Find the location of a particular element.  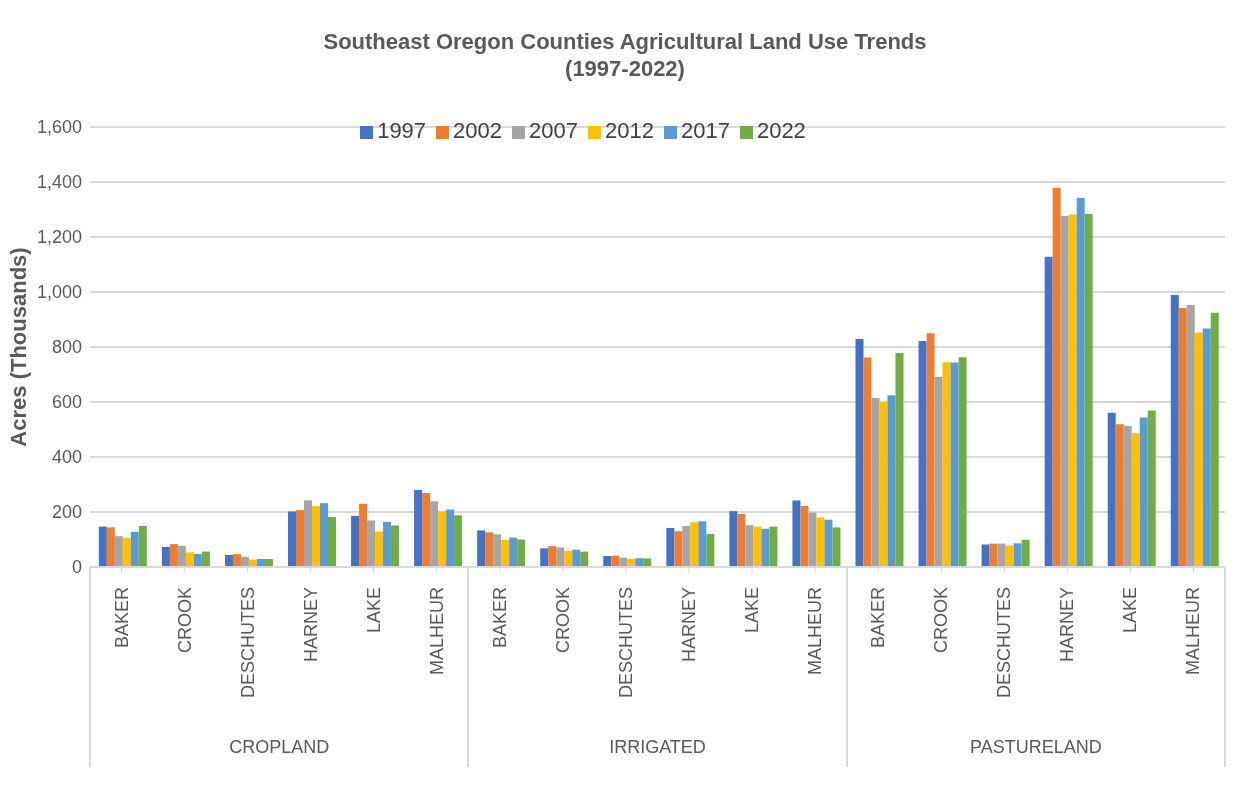

legend-label: 2002 is located at coordinates (478, 130).